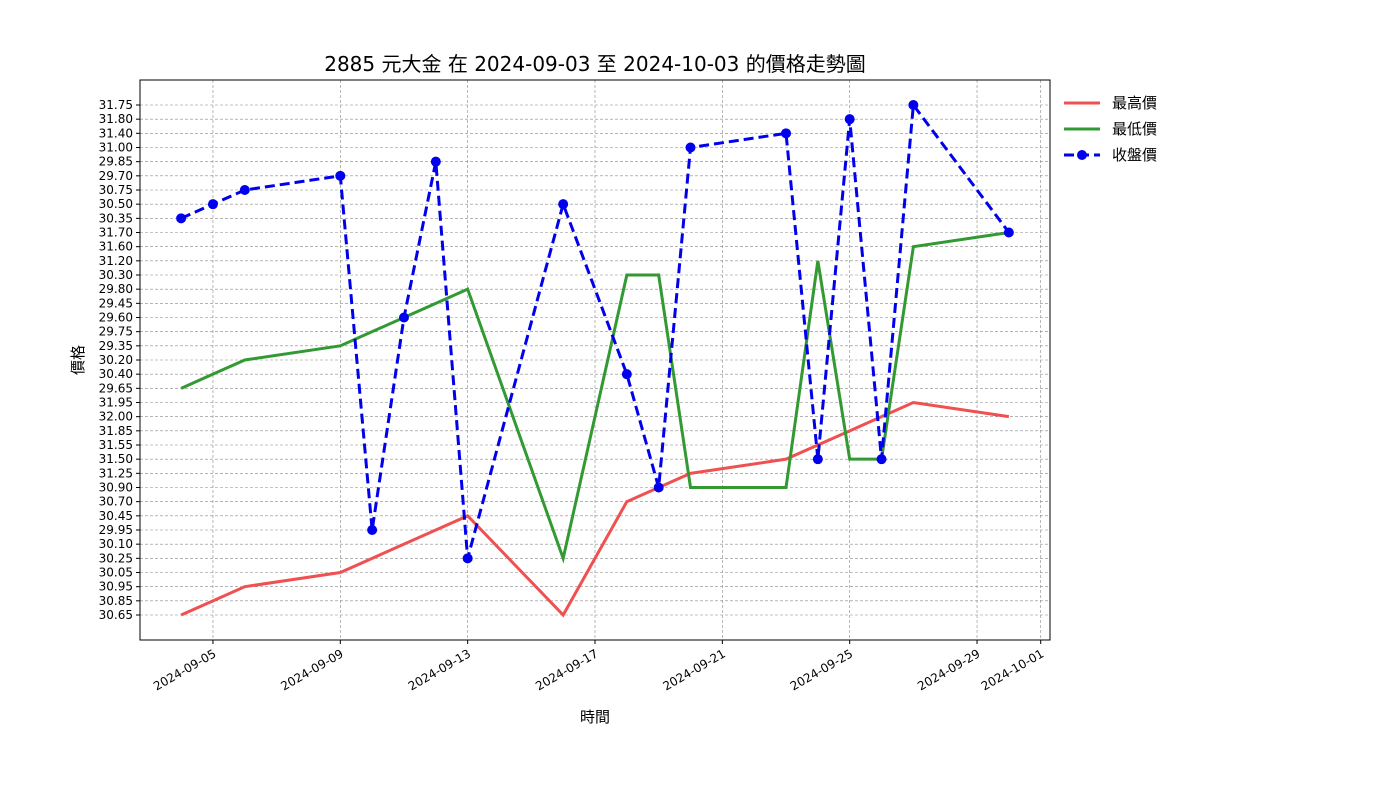  What do you see at coordinates (116, 318) in the screenshot?
I see `y-tick-label: 29.60` at bounding box center [116, 318].